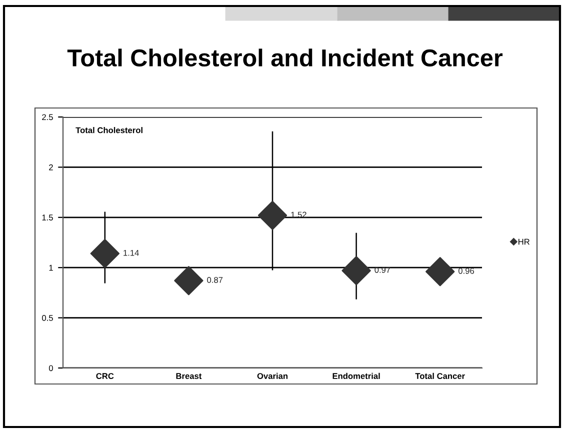 This screenshot has width=567, height=431. Describe the element at coordinates (189, 376) in the screenshot. I see `x-tick-label: Breast` at that location.